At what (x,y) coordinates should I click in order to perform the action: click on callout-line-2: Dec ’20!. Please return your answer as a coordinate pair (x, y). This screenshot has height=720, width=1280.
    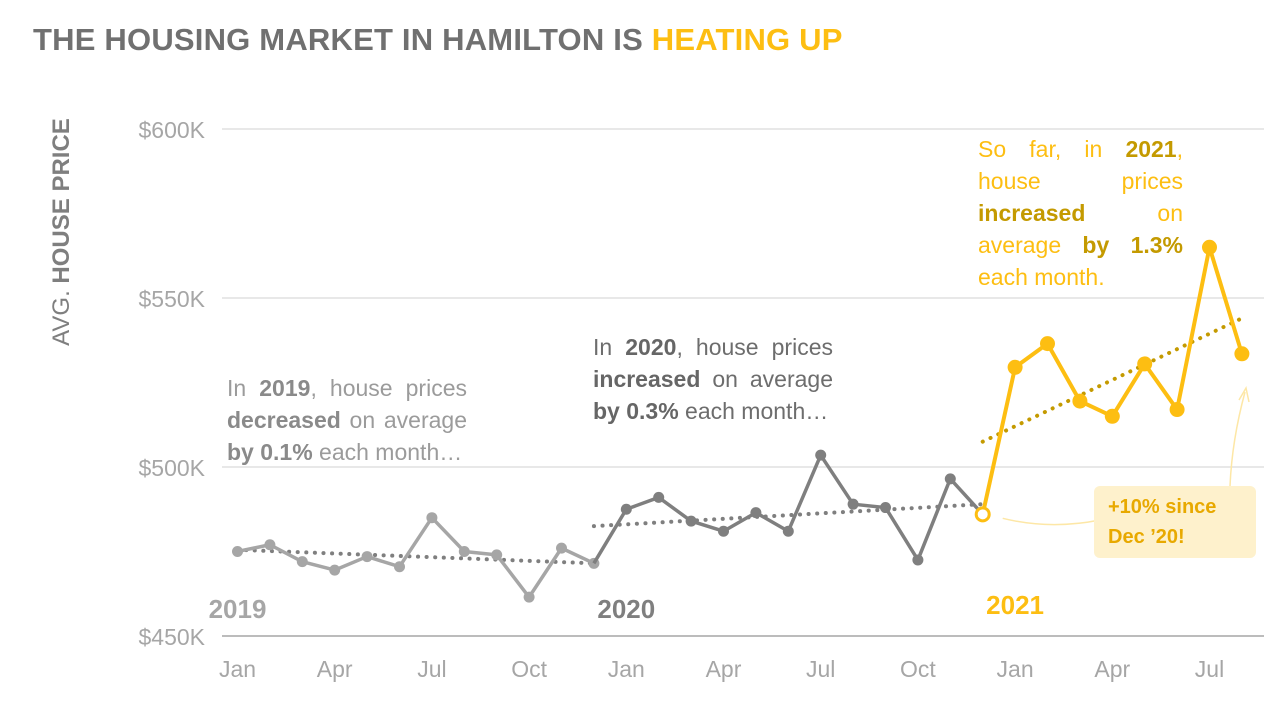
    Looking at the image, I should click on (1146, 537).